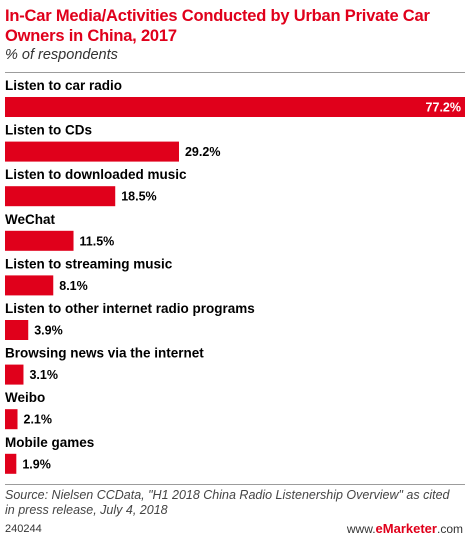 The image size is (470, 542). Describe the element at coordinates (202, 152) in the screenshot. I see `value-label-listen-to-cds: 29.2%` at that location.